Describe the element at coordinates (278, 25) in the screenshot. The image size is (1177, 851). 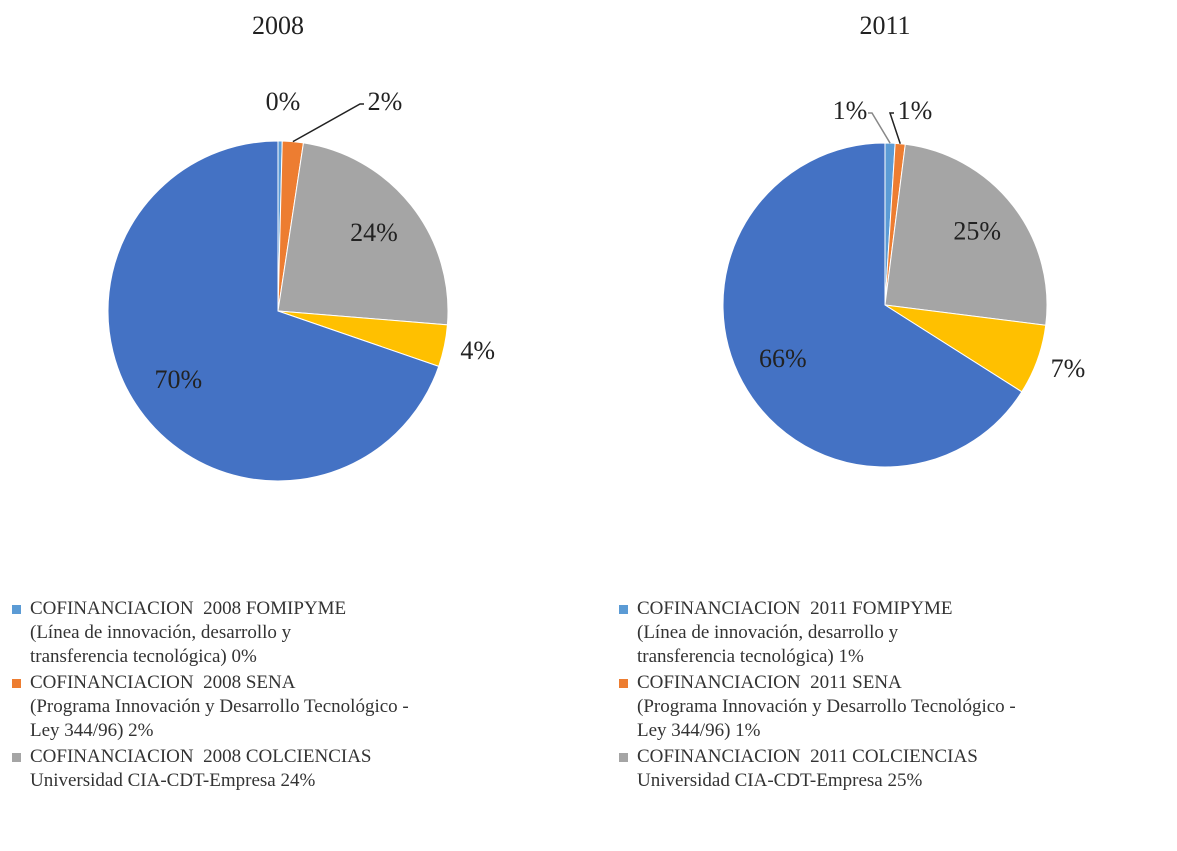
I see `chart-title: 2008` at that location.